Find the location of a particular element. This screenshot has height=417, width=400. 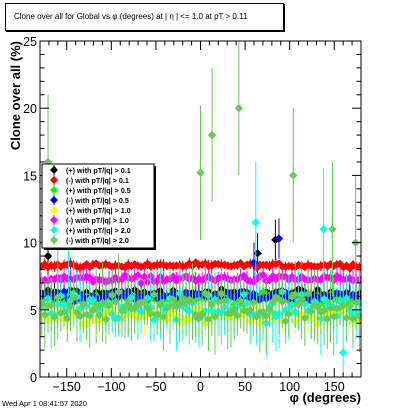

y-axis-label: Clone over all (%) is located at coordinates (15, 95).